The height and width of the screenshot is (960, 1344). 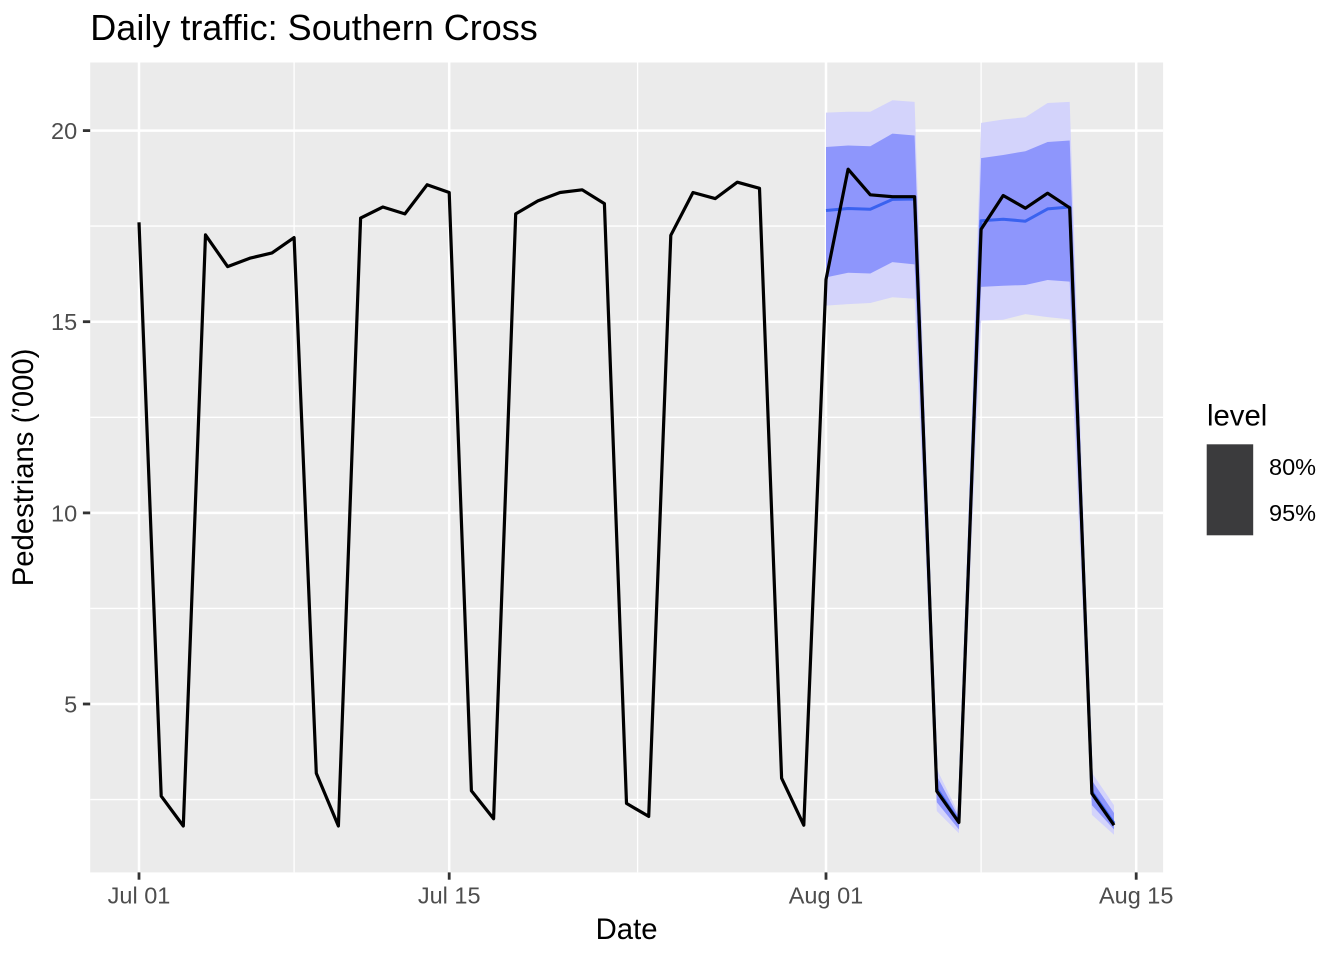 What do you see at coordinates (826, 896) in the screenshot?
I see `svg-text: Aug 01` at bounding box center [826, 896].